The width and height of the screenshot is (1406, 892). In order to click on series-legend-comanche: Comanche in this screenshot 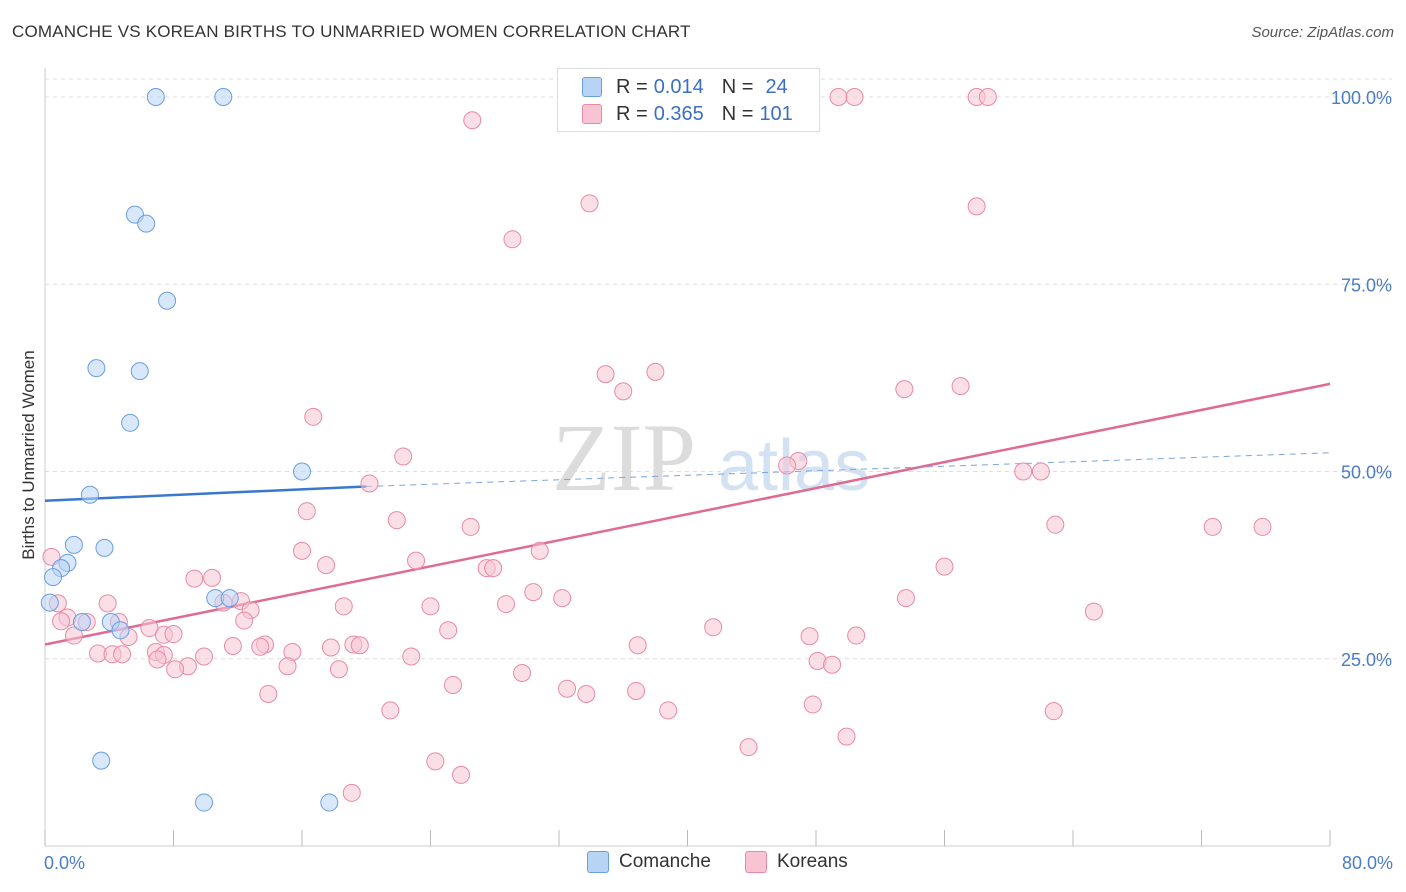, I will do `click(649, 862)`.